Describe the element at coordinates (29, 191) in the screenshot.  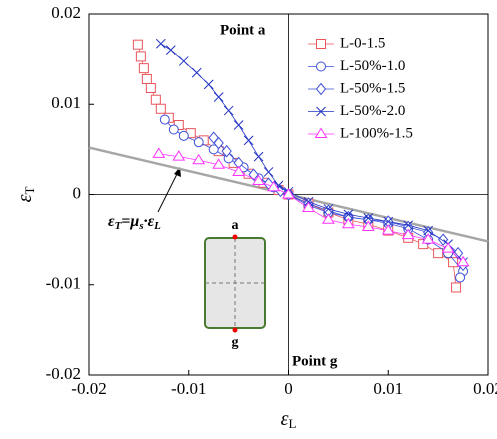
I see `y-axis-title-sub: T` at that location.